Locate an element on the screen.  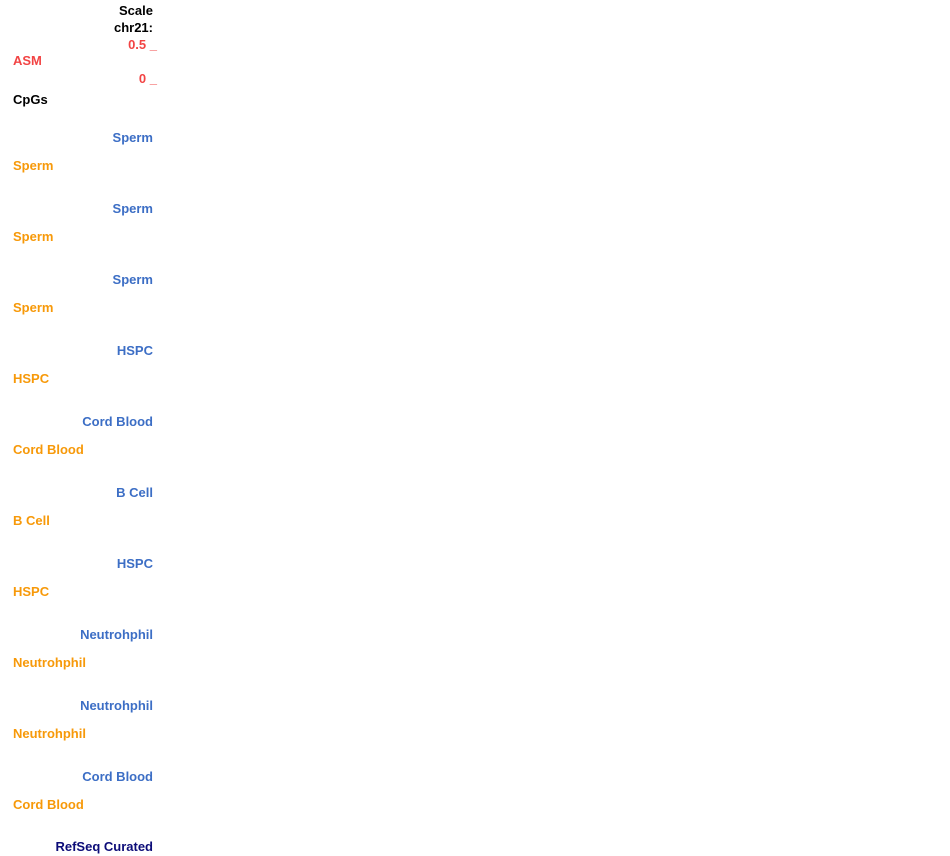
track-label-blue: B Cell is located at coordinates (134, 492).